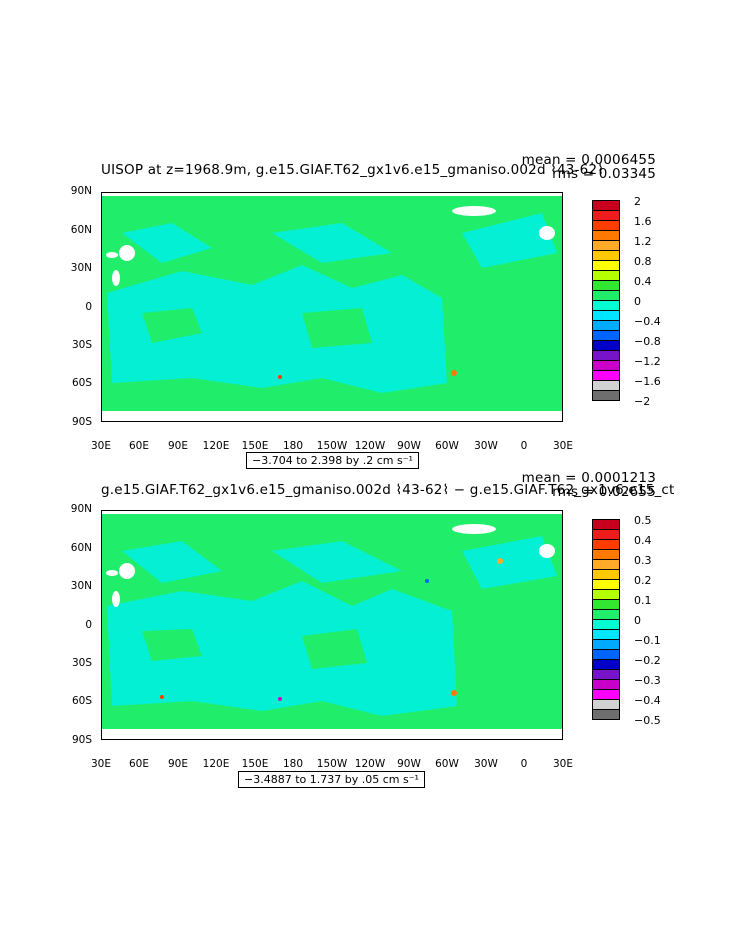 Image resolution: width=733 pixels, height=945 pixels. What do you see at coordinates (647, 361) in the screenshot?
I see `colorbar-label: −1.2` at bounding box center [647, 361].